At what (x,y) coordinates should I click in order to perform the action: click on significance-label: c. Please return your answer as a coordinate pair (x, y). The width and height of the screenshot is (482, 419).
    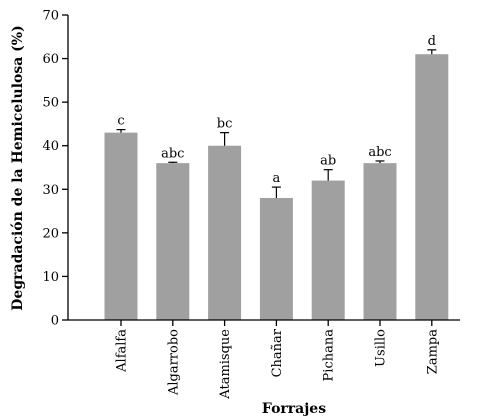
    Looking at the image, I should click on (120, 121).